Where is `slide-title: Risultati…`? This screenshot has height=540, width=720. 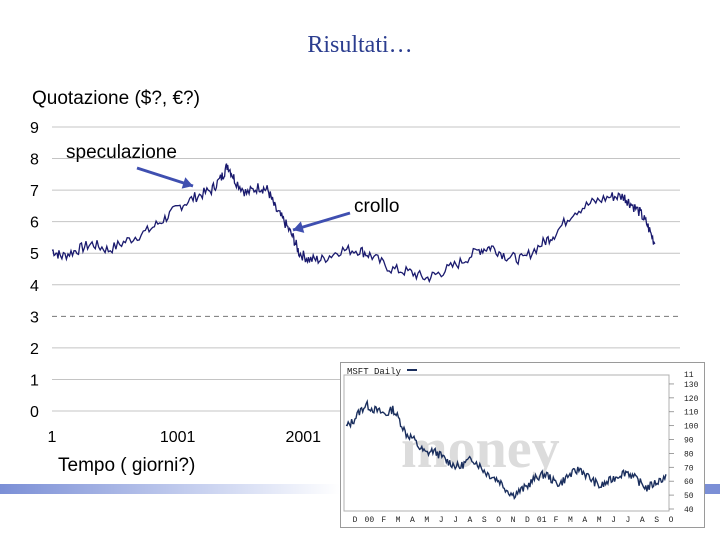
slide-title: Risultati… is located at coordinates (360, 45).